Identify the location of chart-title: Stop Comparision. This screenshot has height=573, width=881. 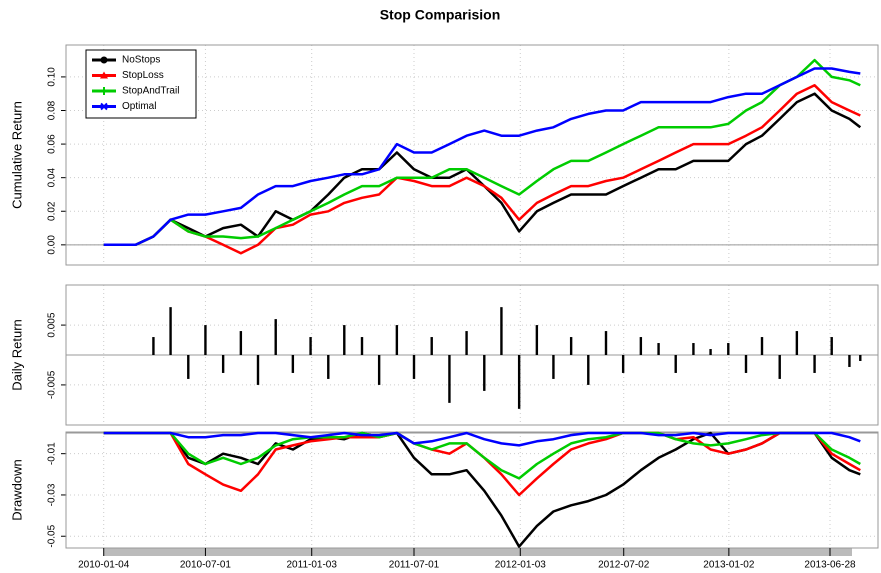
(440, 15).